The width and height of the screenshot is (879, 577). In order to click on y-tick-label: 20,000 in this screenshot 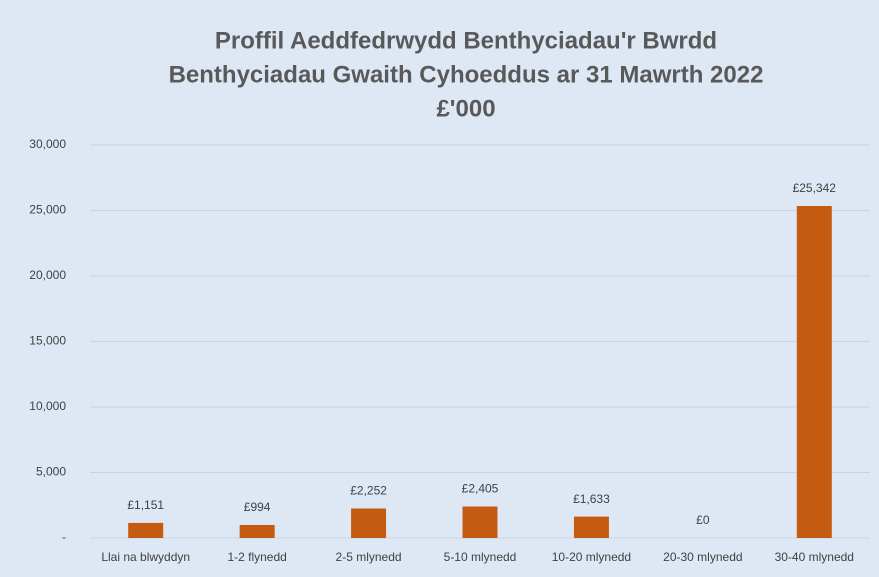, I will do `click(47, 275)`.